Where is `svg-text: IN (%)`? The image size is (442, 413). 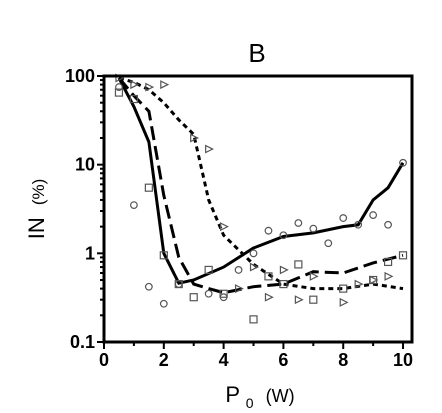 svg-text: IN (%) is located at coordinates (36, 209).